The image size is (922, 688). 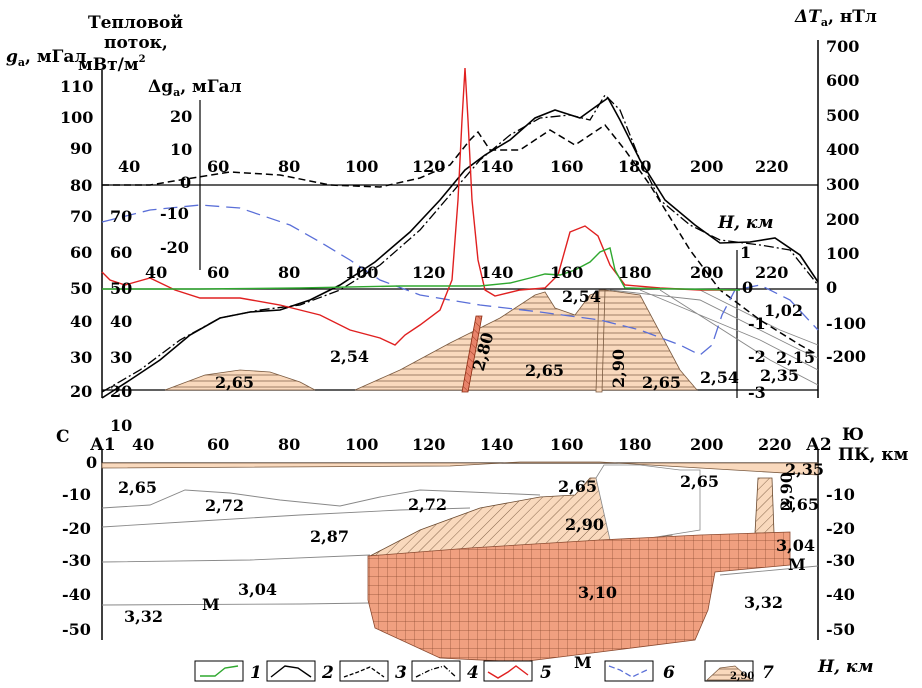 I want to click on north-label: С, so click(x=63, y=437).